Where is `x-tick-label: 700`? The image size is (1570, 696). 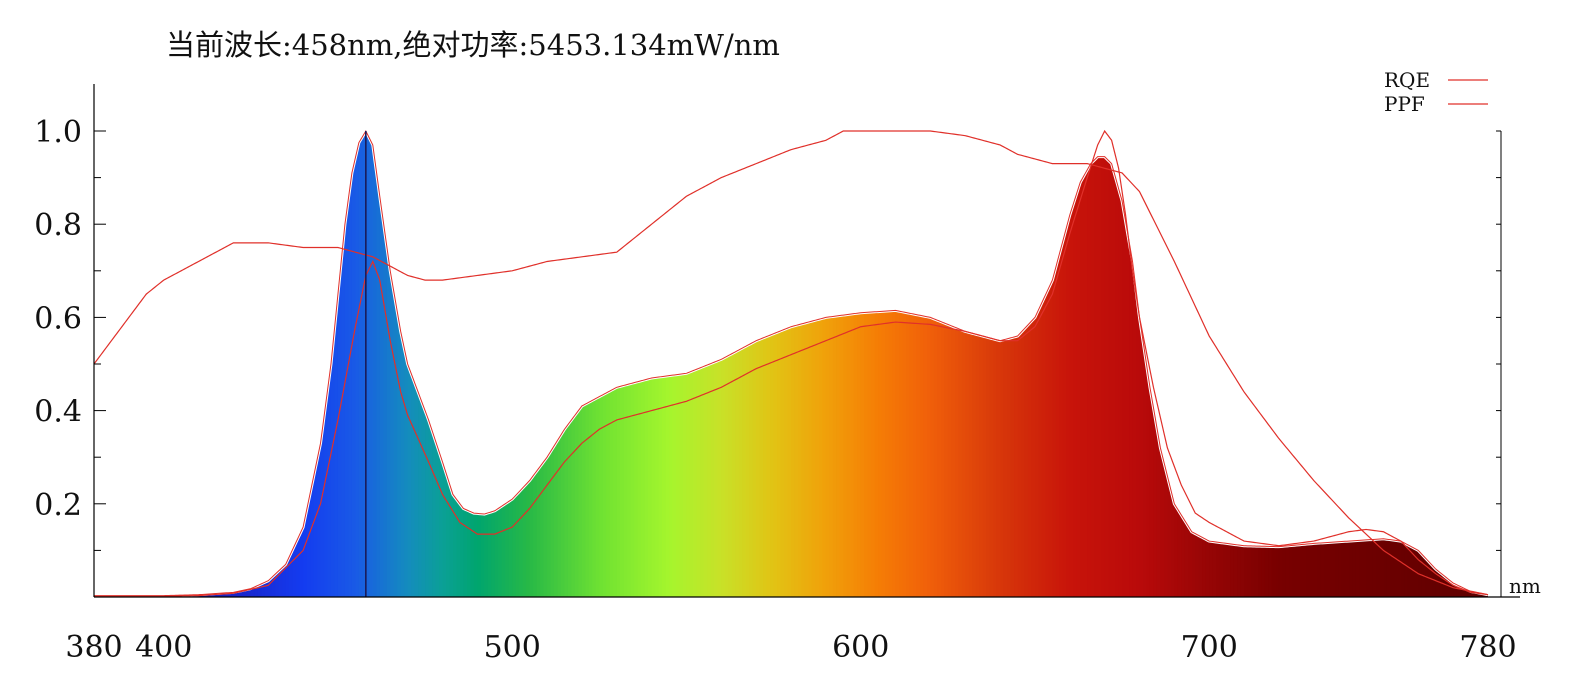
x-tick-label: 700 is located at coordinates (1209, 647).